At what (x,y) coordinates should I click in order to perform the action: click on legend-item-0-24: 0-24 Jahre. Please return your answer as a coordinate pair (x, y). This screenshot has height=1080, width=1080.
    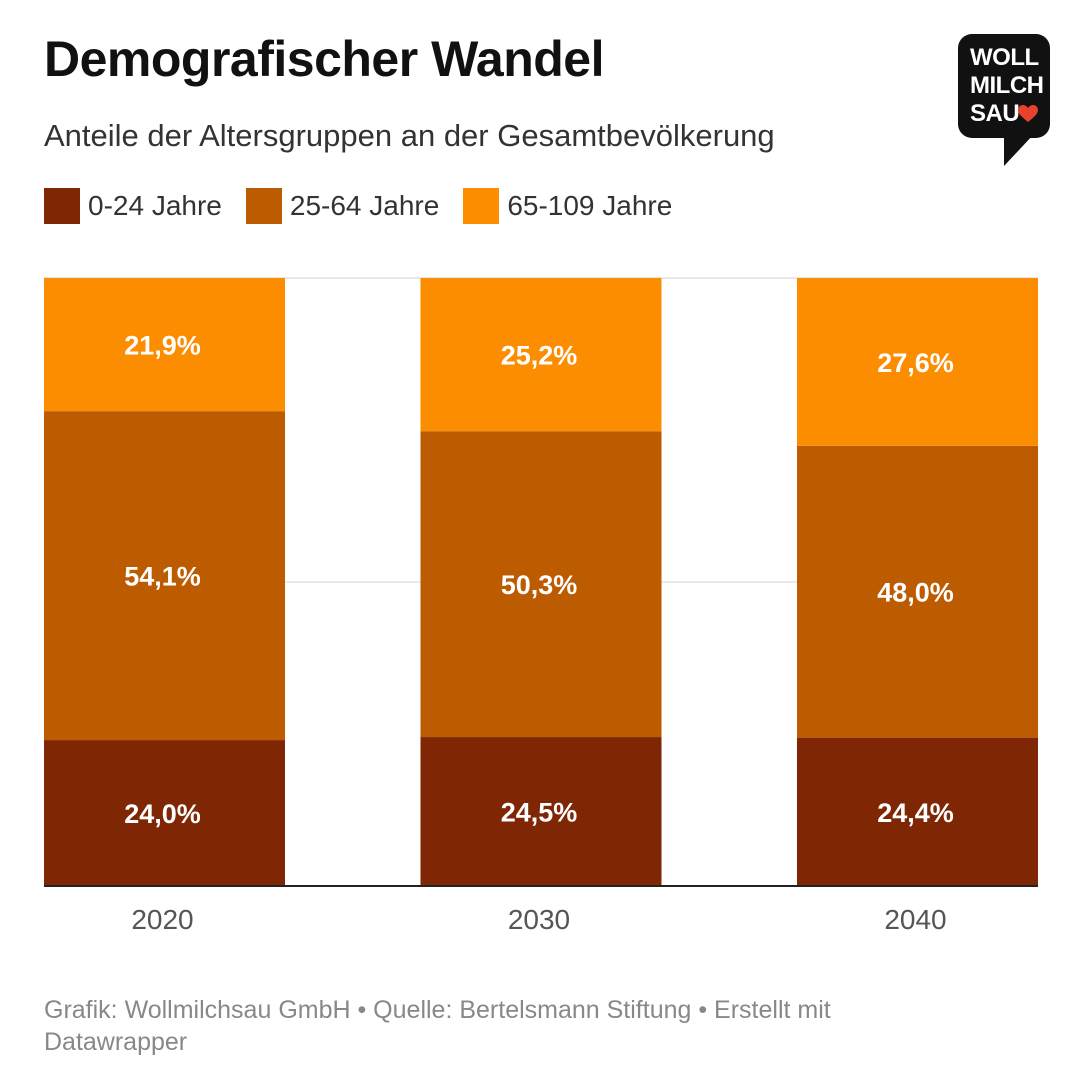
    Looking at the image, I should click on (133, 206).